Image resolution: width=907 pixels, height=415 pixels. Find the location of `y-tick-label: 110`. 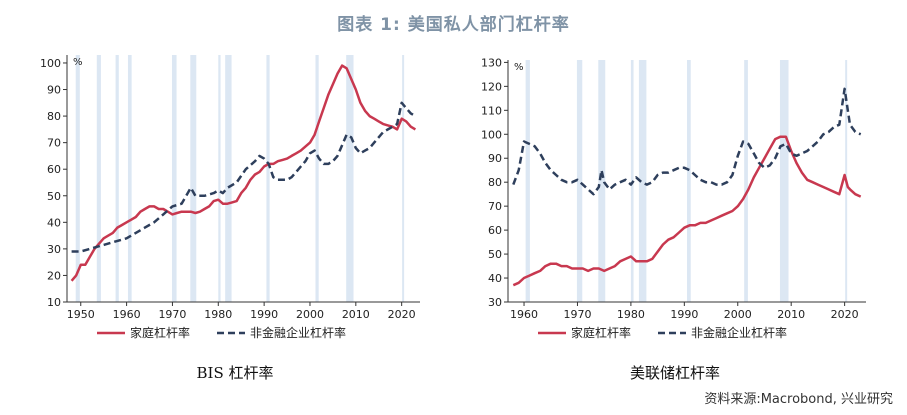

y-tick-label: 110 is located at coordinates (491, 110).